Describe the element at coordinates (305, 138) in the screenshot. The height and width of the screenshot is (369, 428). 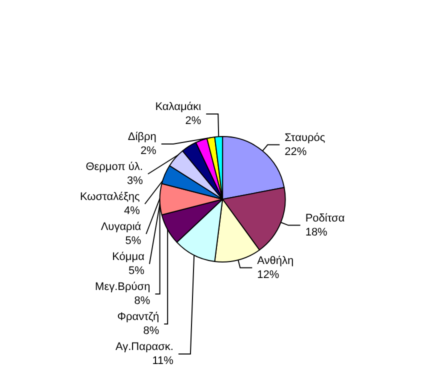
I see `slice-label: Σταυρός` at that location.